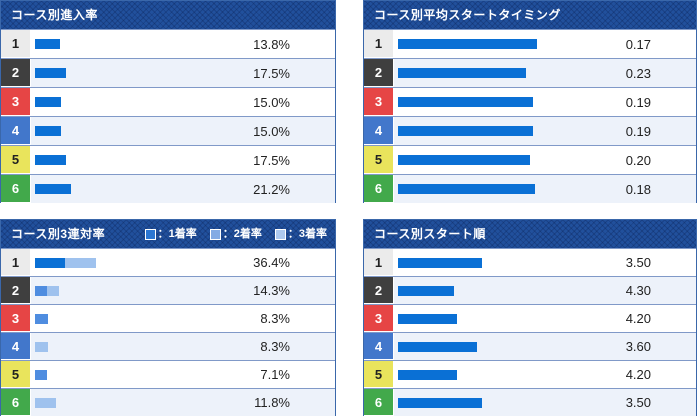  I want to click on course-row-1: 1 0.17, so click(530, 43).